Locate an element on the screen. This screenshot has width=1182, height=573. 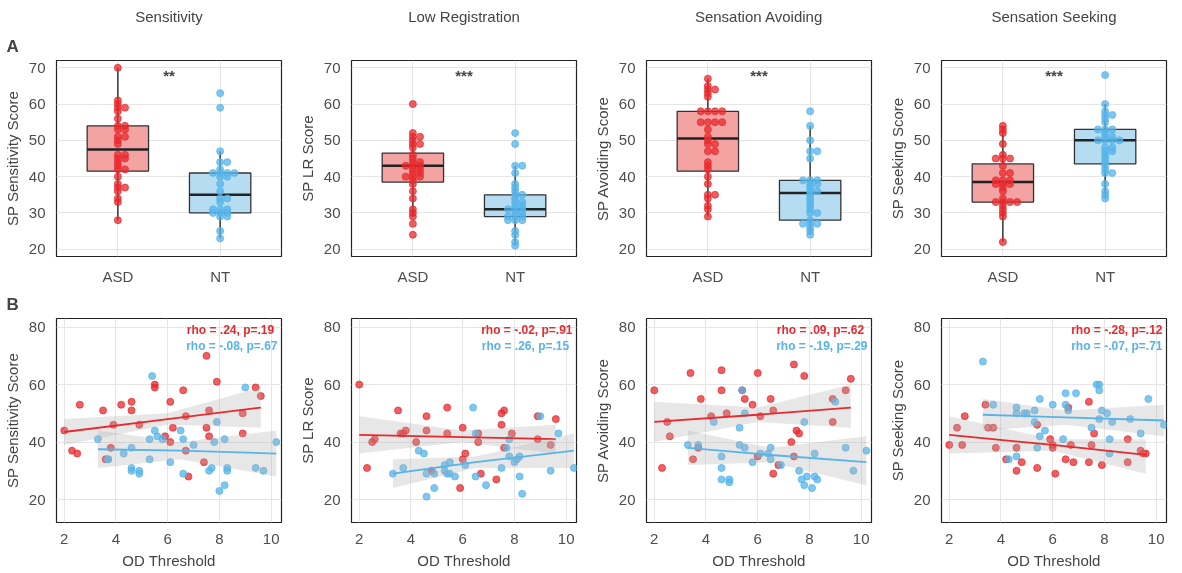
chart-title: Low Registration is located at coordinates (464, 16).